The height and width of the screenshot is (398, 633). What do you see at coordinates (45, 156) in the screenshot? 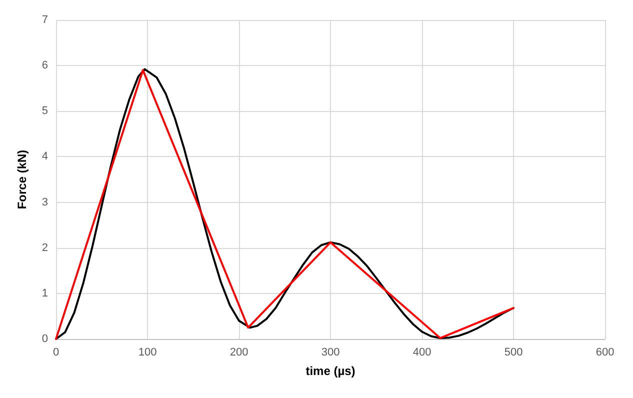
I see `y-tick-label: 4` at bounding box center [45, 156].